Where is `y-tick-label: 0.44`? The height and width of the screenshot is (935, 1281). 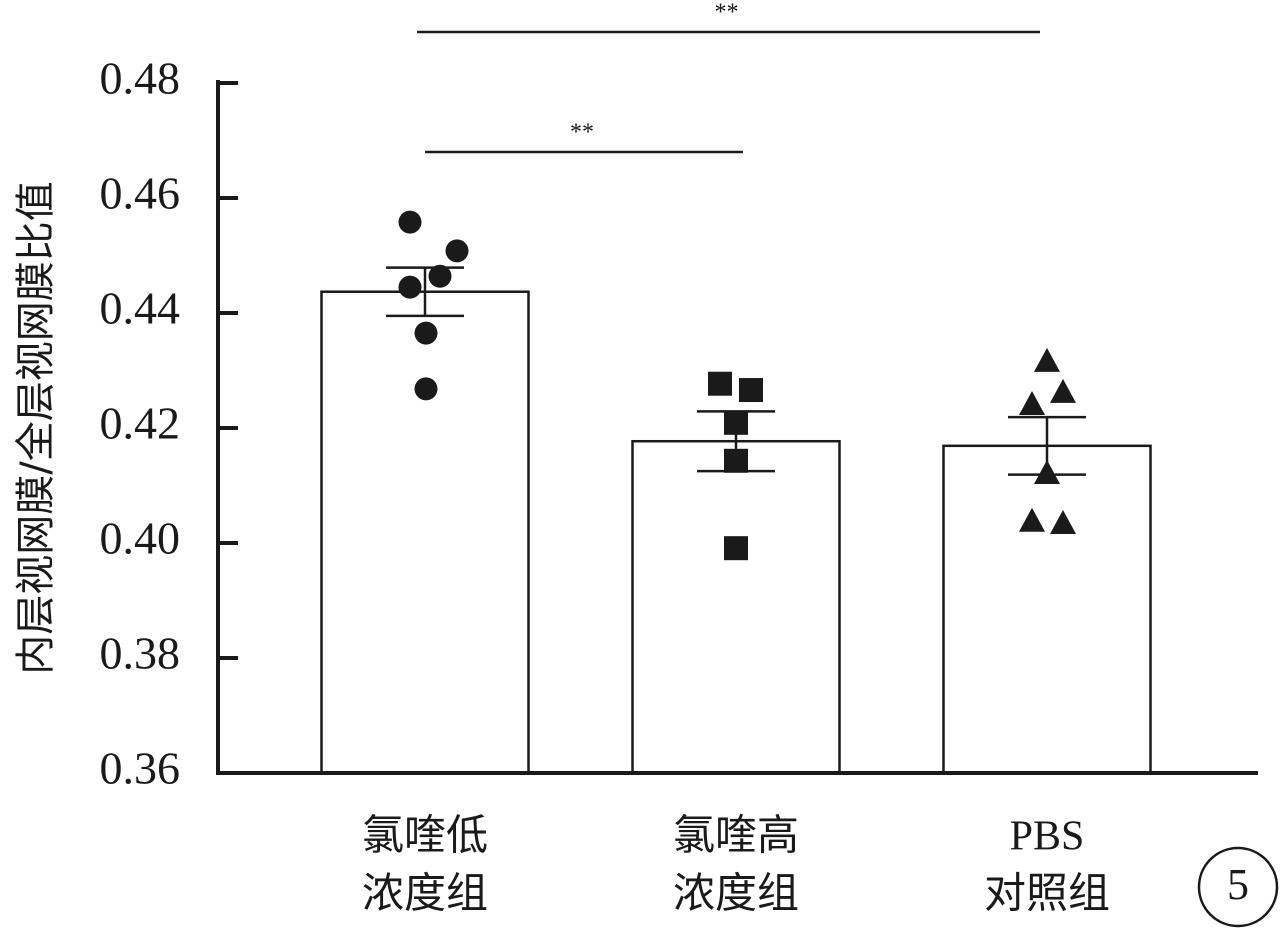
y-tick-label: 0.44 is located at coordinates (140, 308).